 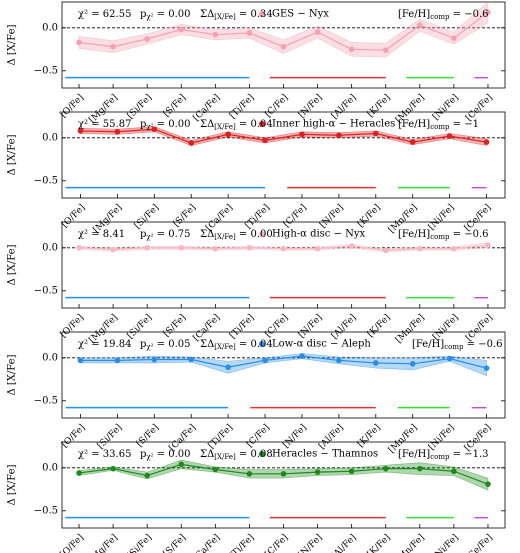 I want to click on x-tick-label: [Mg/Fe], so click(x=103, y=543).